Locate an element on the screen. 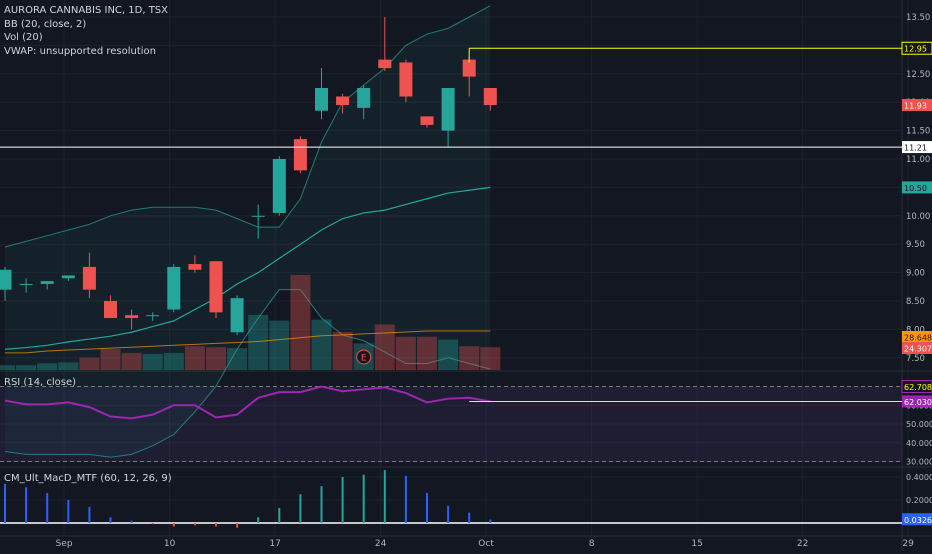 This screenshot has width=932, height=554. rsi-price-label: 62.7085 is located at coordinates (918, 387).